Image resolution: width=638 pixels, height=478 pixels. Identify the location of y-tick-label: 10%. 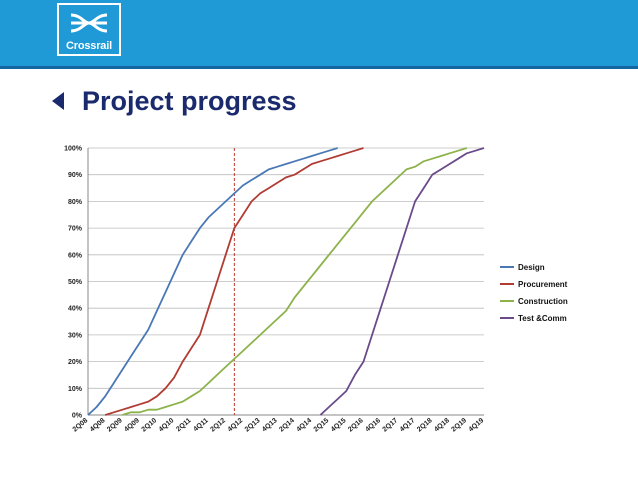
(75, 389).